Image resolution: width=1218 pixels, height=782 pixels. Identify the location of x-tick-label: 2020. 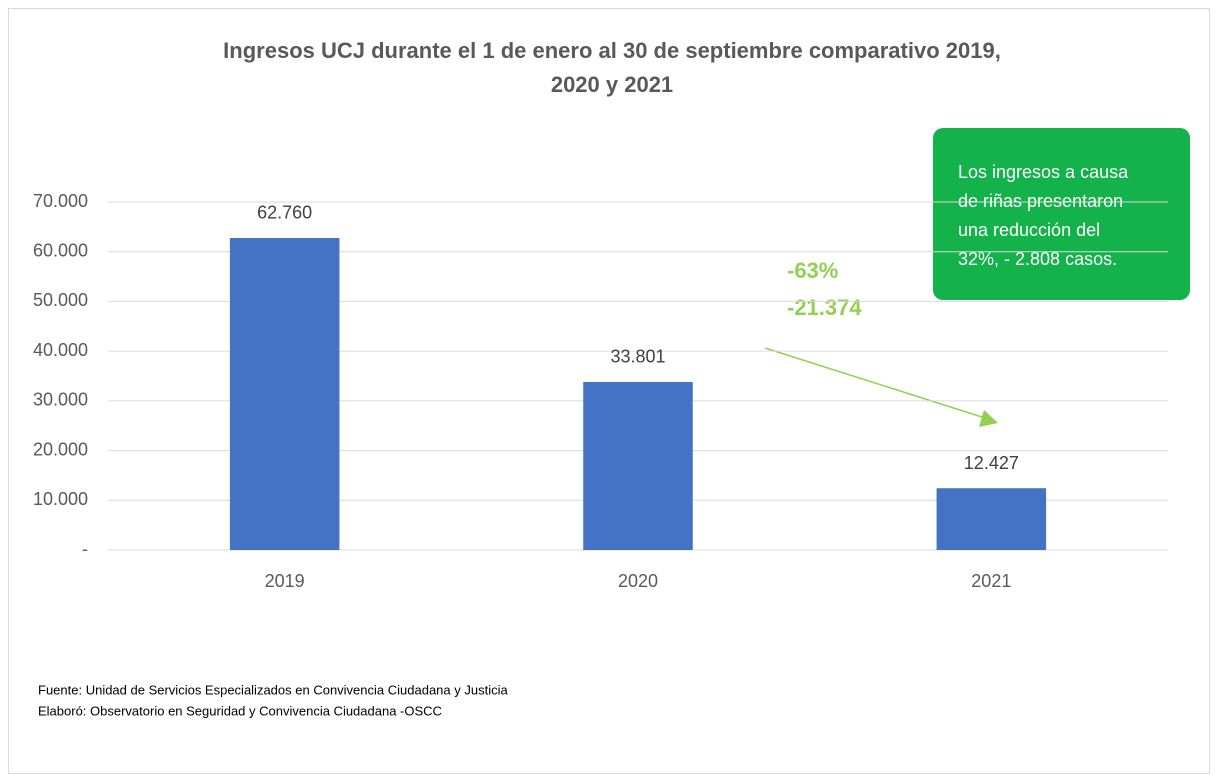
(638, 581).